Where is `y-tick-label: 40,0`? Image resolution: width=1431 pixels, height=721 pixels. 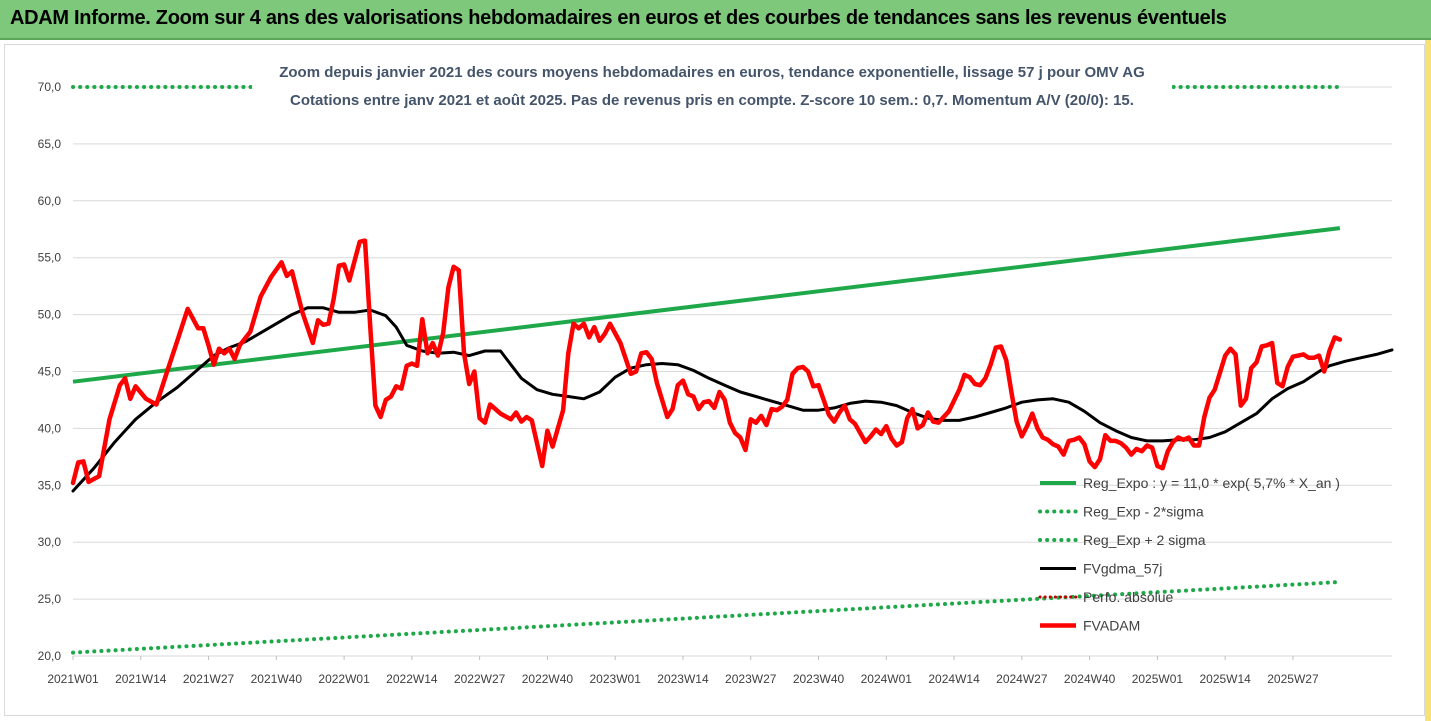
y-tick-label: 40,0 is located at coordinates (50, 428).